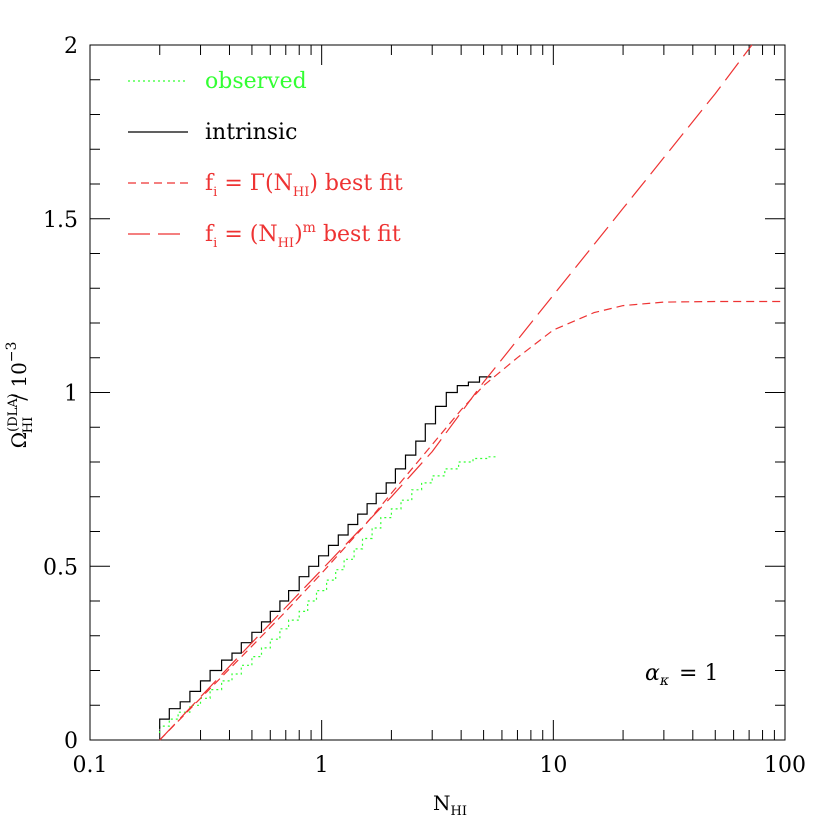 The width and height of the screenshot is (830, 830). What do you see at coordinates (71, 46) in the screenshot?
I see `y-tick-label: 2` at bounding box center [71, 46].